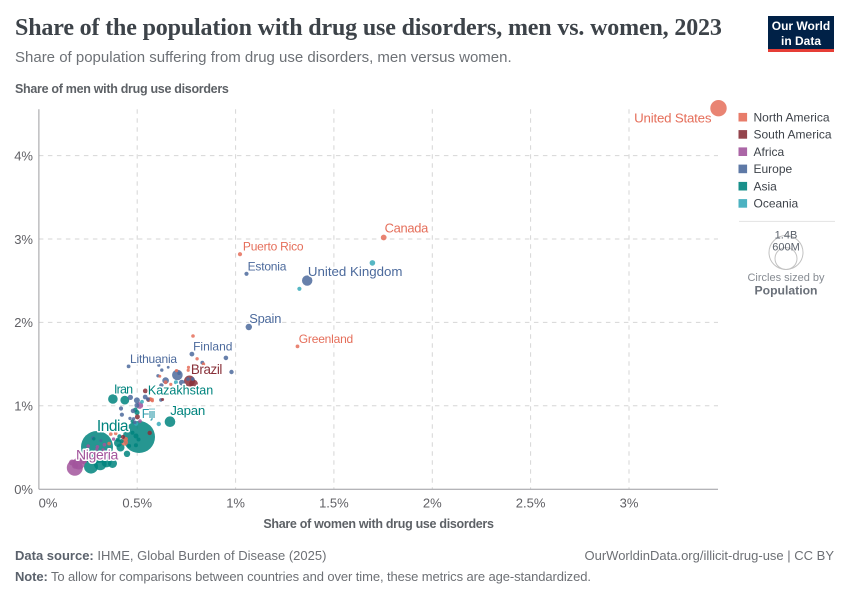 This screenshot has width=850, height=600. Describe the element at coordinates (786, 278) in the screenshot. I see `svg-text: Circles sized by` at that location.